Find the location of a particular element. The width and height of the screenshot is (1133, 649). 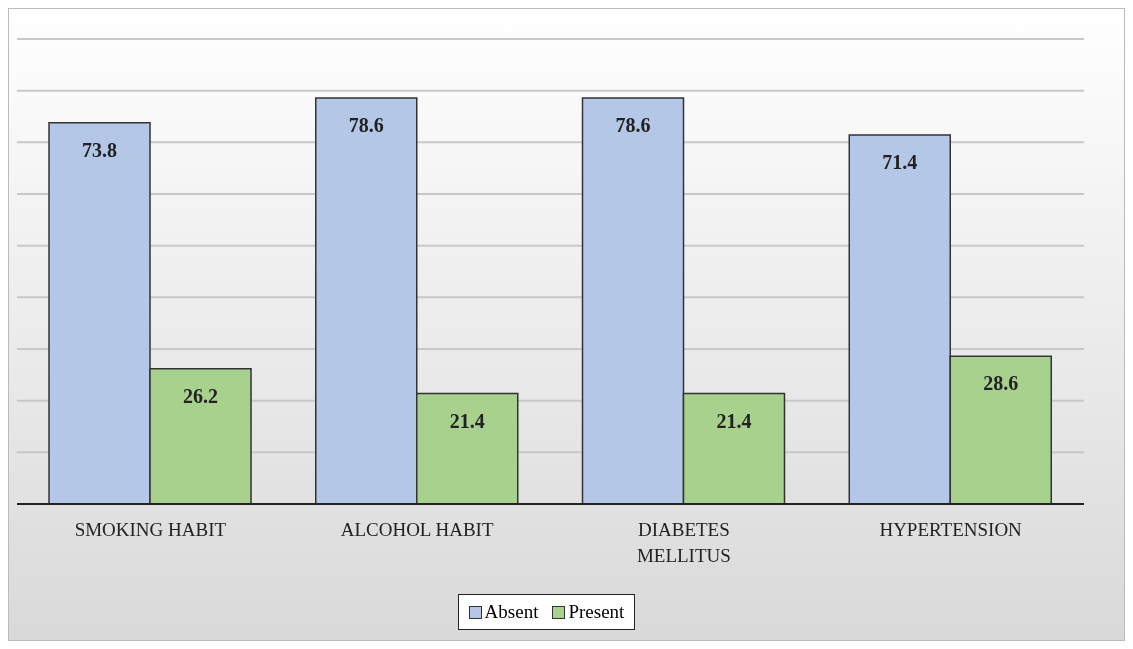

data-label: 28.6 is located at coordinates (1001, 383).